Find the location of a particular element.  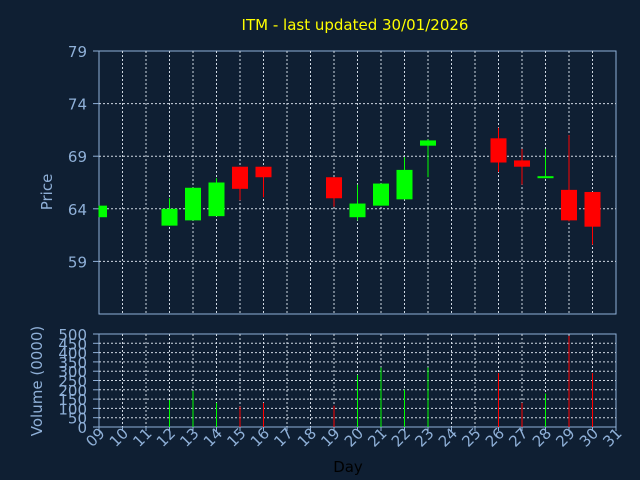

price-tick-label: 64 is located at coordinates (77, 210).